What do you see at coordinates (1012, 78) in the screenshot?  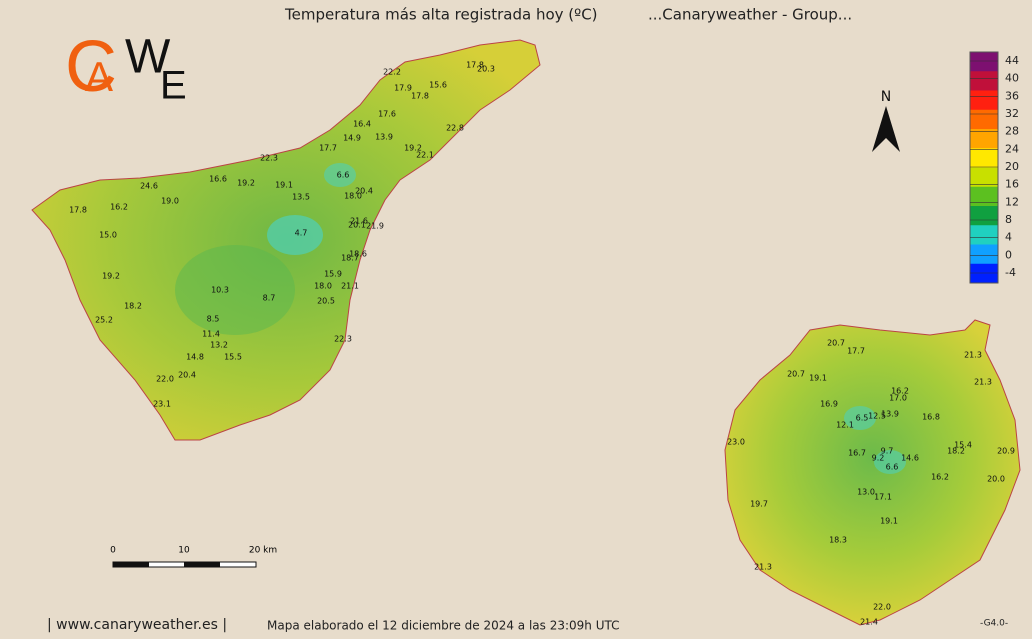 I see `legend-label: 40` at bounding box center [1012, 78].